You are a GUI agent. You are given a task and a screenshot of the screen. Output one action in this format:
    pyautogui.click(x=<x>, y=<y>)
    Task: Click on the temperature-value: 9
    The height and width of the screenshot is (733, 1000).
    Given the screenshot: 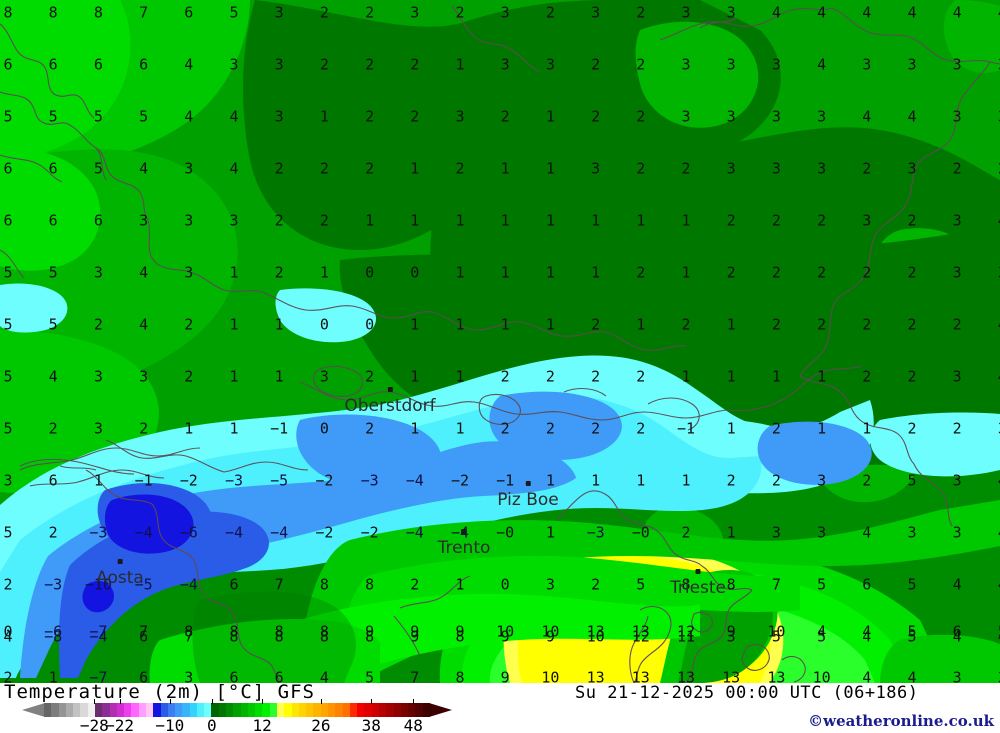 What is the action you would take?
    pyautogui.click(x=550, y=636)
    